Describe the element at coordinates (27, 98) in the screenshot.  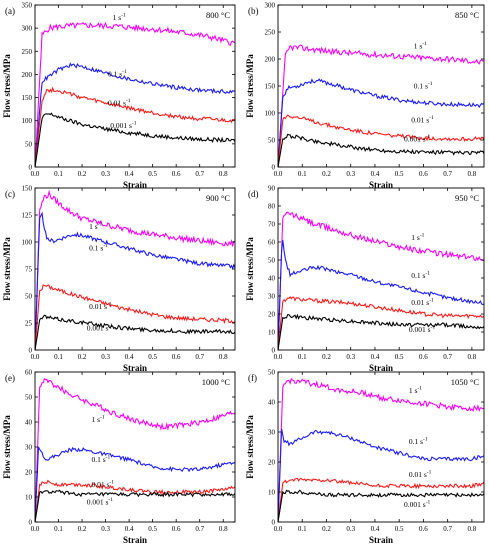
I see `y-tick-label: 150` at that location.